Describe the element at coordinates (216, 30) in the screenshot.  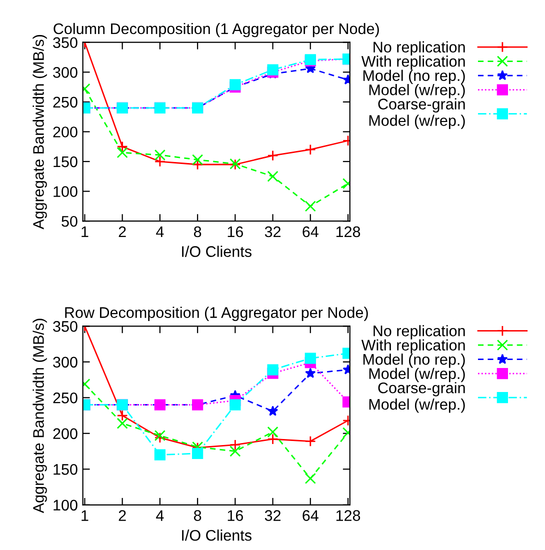
I see `chart-title: Column Decomposition (1 Aggregator per Node)` at that location.